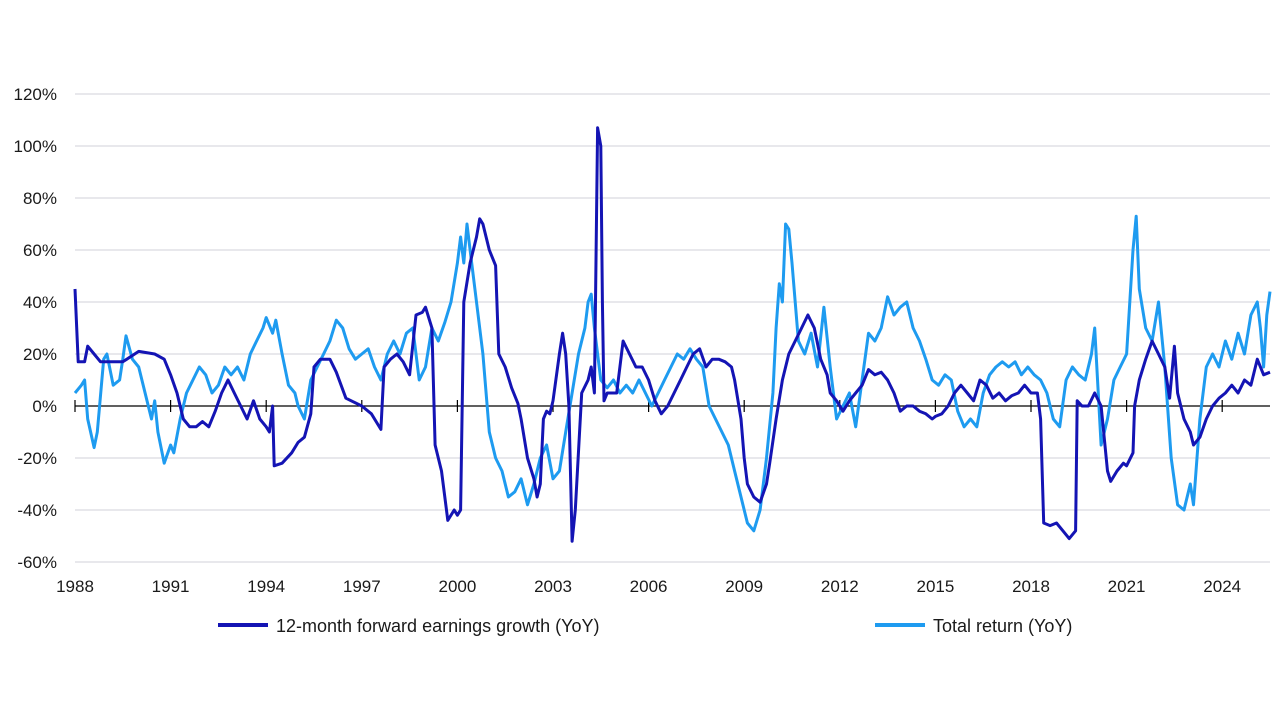 The height and width of the screenshot is (720, 1280). What do you see at coordinates (1222, 586) in the screenshot?
I see `x-tick-label: 2024` at bounding box center [1222, 586].